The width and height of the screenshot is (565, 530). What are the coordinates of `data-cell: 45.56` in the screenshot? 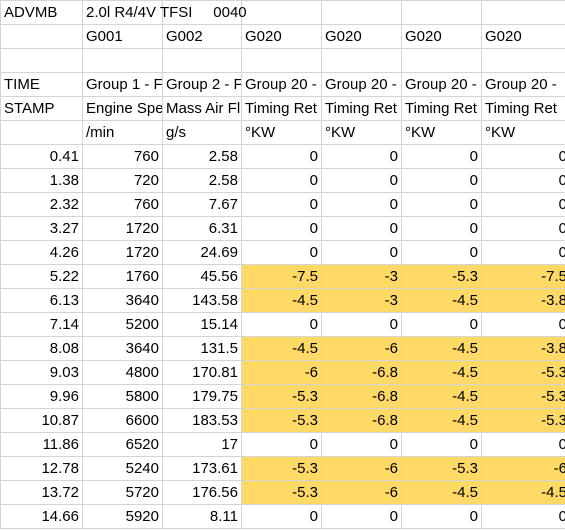 It's located at (202, 276).